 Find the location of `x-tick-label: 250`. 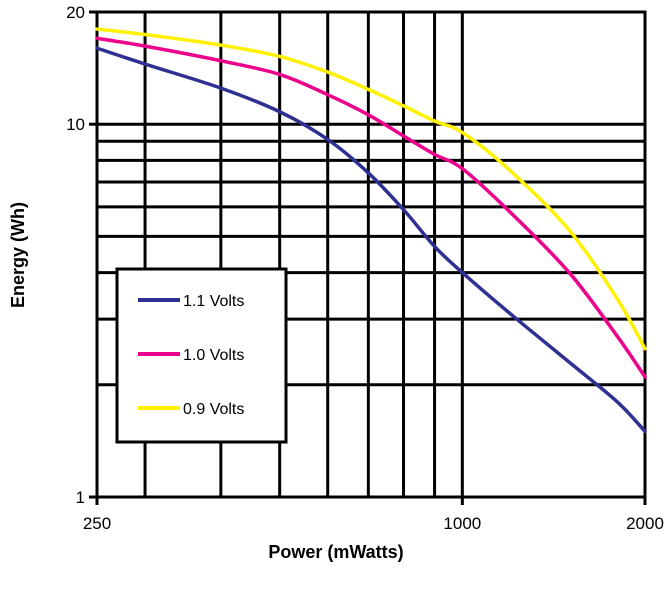

x-tick-label: 250 is located at coordinates (97, 523).